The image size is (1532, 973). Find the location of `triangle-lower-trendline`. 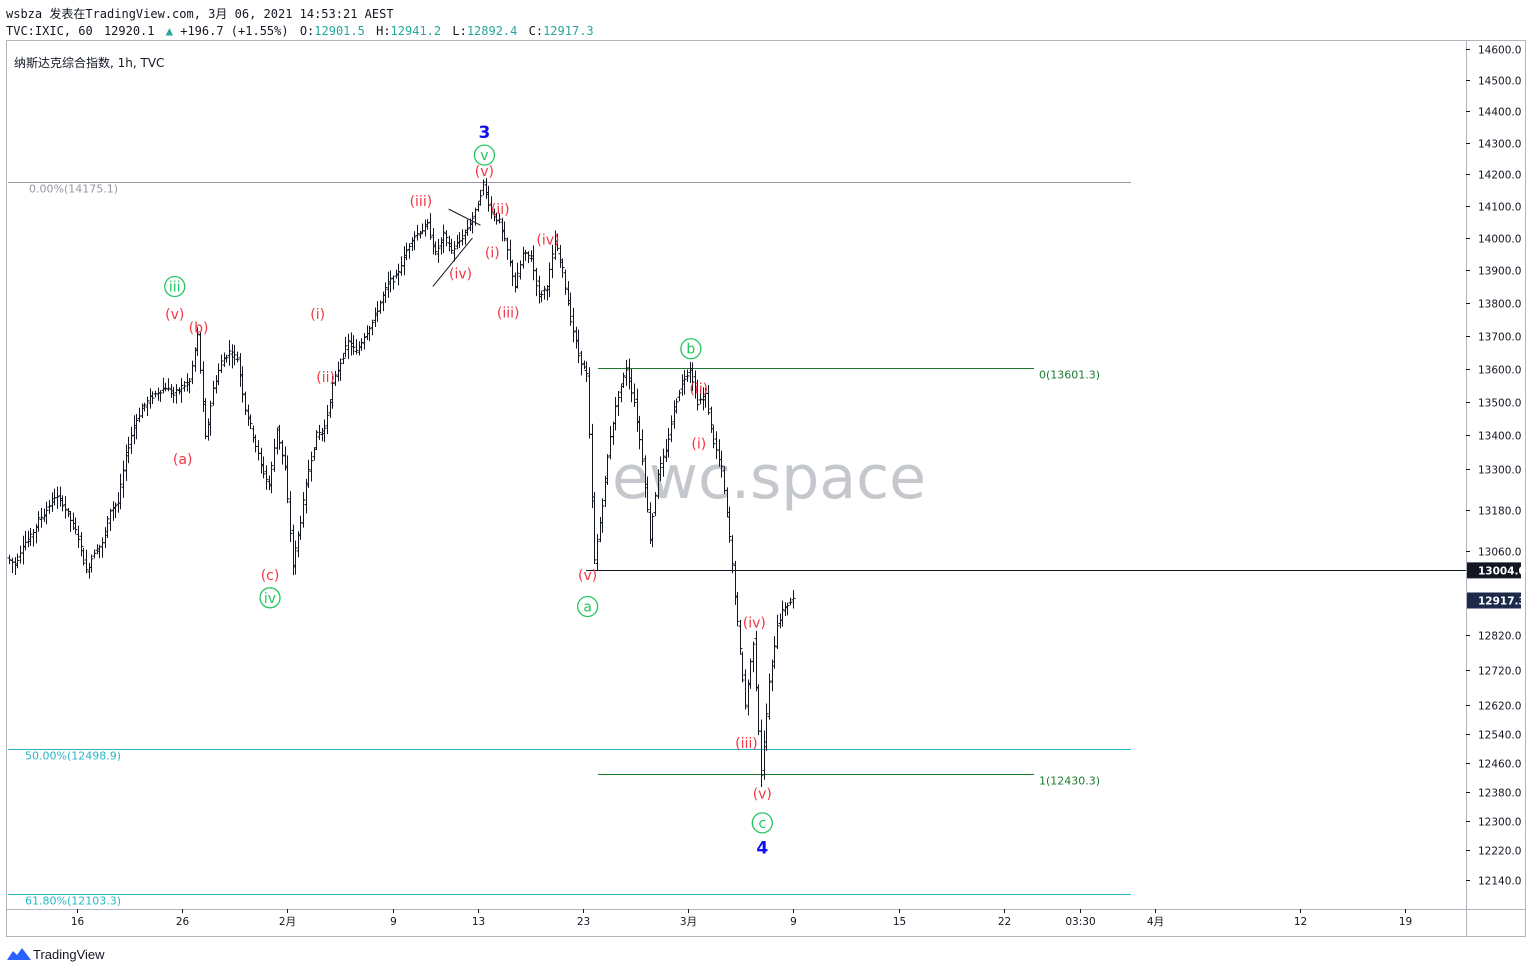

triangle-lower-trendline is located at coordinates (452, 262).